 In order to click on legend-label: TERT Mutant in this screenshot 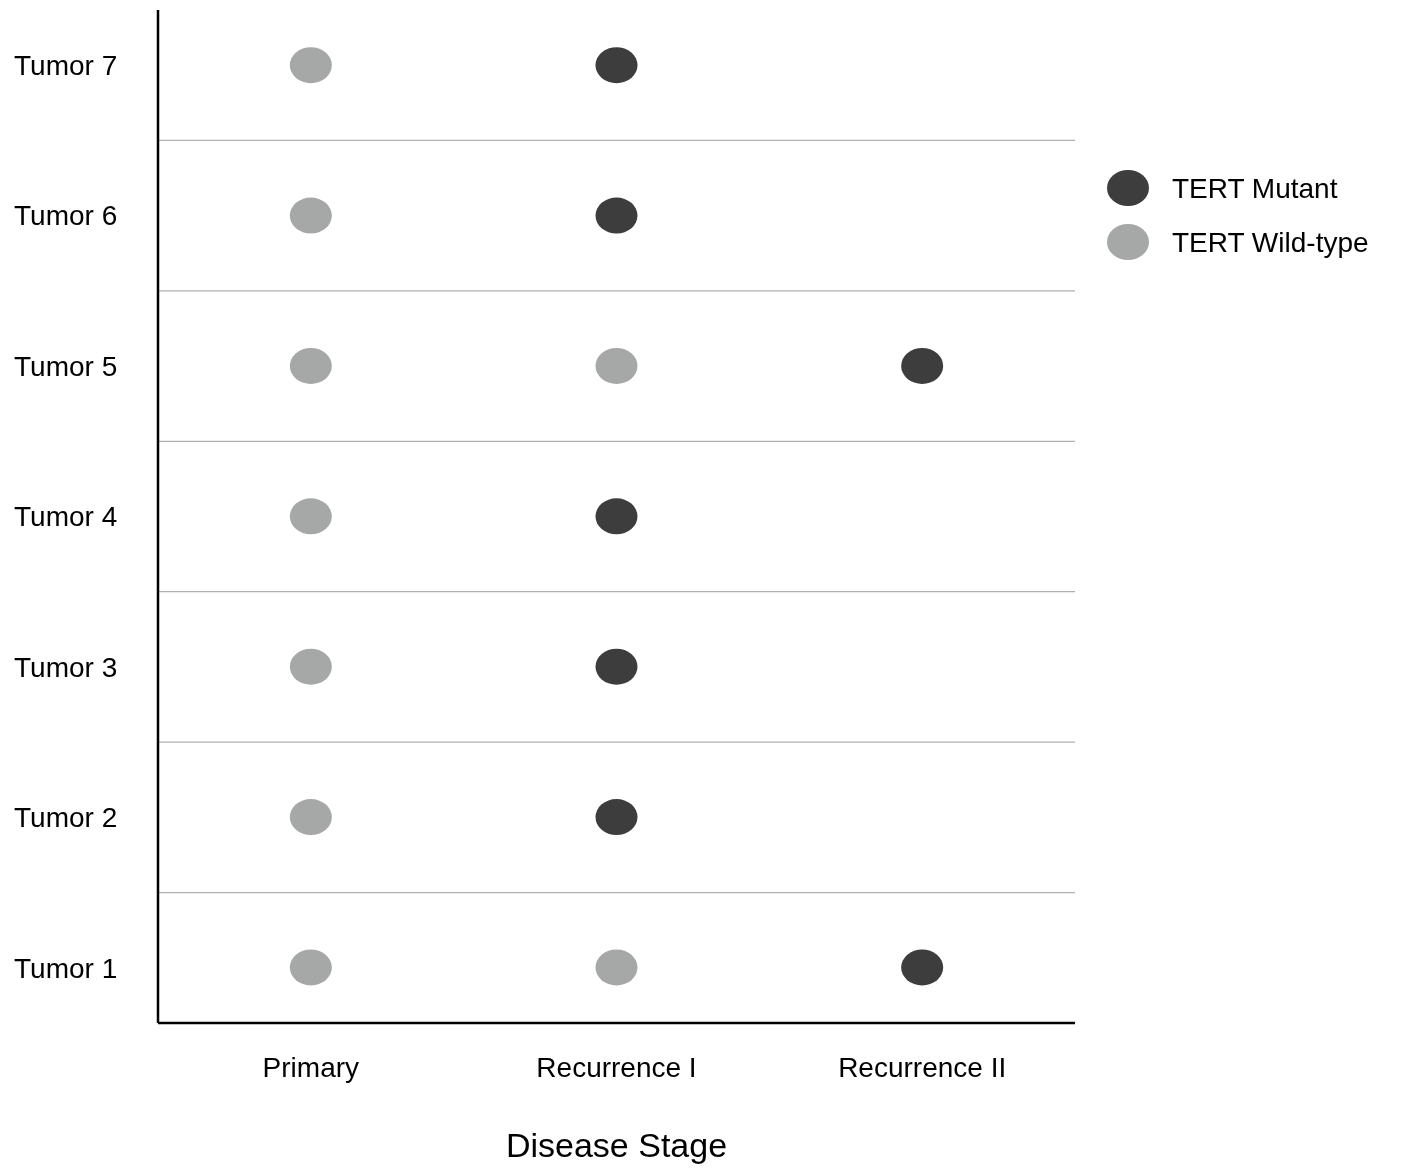, I will do `click(1255, 188)`.